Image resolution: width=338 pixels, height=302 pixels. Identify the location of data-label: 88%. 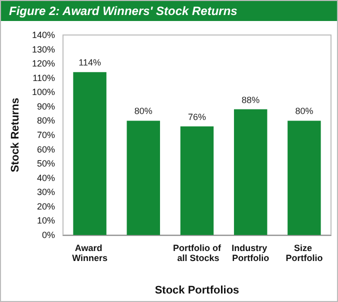
(251, 99).